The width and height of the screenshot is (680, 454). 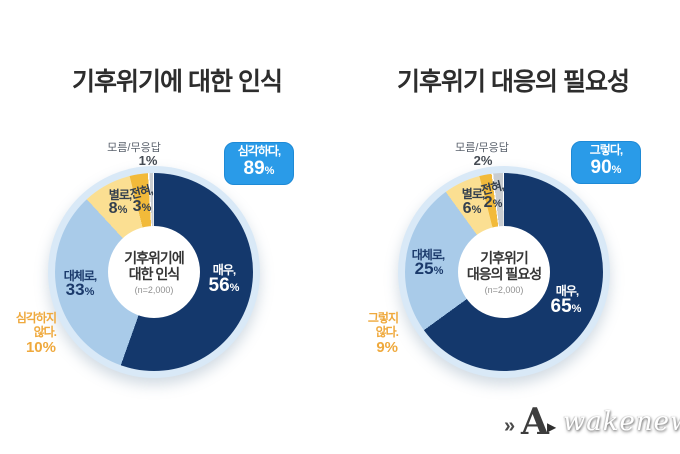 I want to click on segment-value-jeonhyeo: 3%, so click(x=142, y=206).